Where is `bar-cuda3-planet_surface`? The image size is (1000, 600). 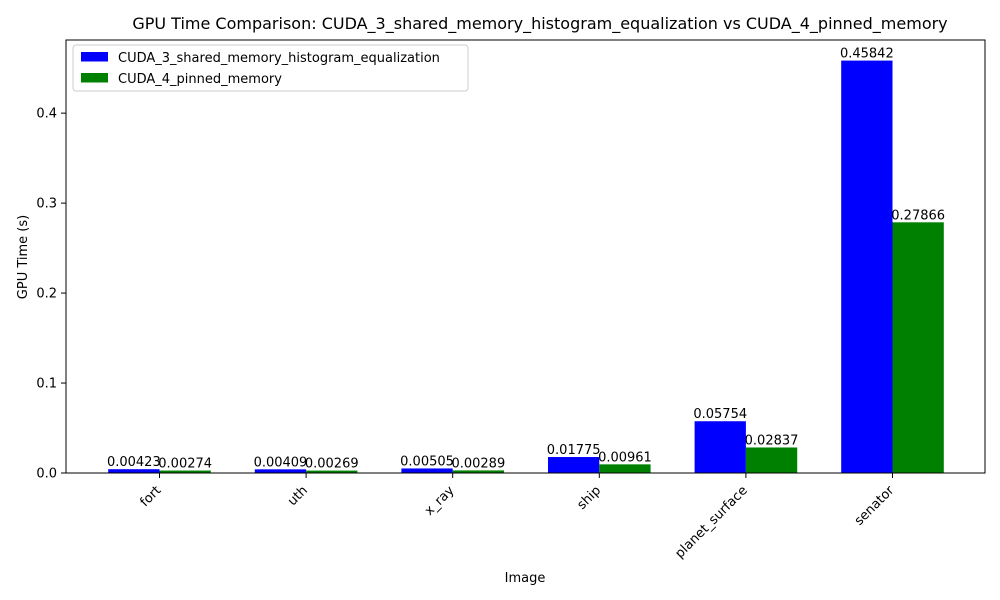
bar-cuda3-planet_surface is located at coordinates (720, 447).